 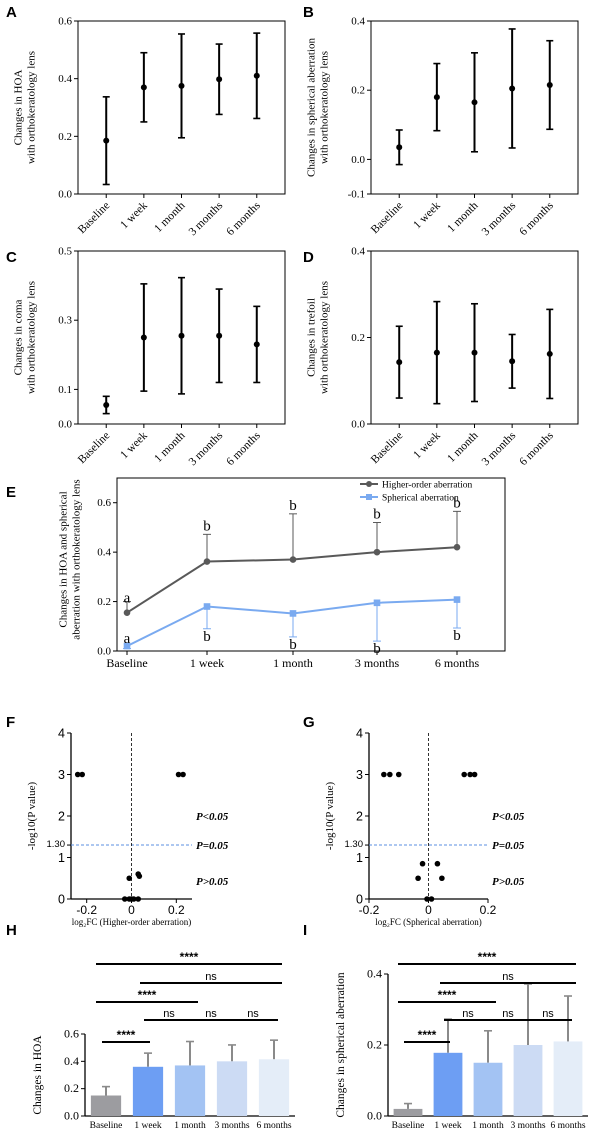 What do you see at coordinates (474, 102) in the screenshot?
I see `panel-b-point` at bounding box center [474, 102].